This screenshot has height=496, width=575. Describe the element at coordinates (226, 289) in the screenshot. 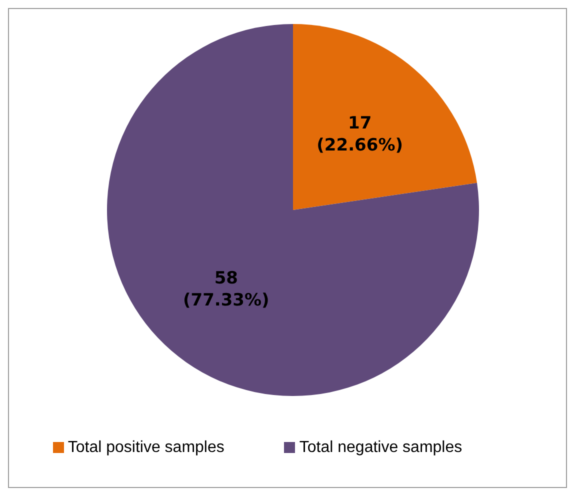

I see `data-label: 58 (77.33%)` at that location.